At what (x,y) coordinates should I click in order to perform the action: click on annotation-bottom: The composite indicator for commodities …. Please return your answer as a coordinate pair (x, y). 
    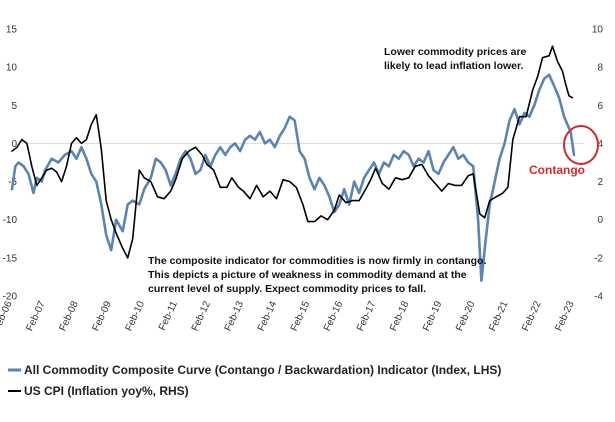
    Looking at the image, I should click on (317, 275).